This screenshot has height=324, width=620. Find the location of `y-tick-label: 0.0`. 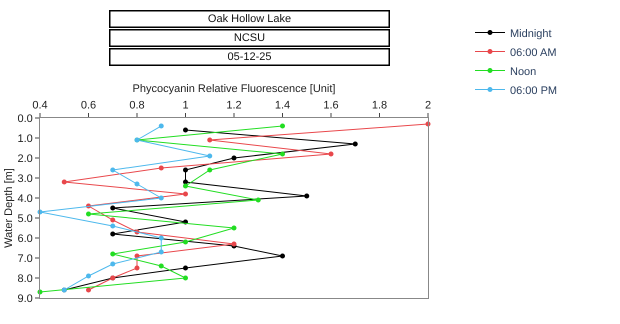

y-tick-label: 0.0 is located at coordinates (25, 118).